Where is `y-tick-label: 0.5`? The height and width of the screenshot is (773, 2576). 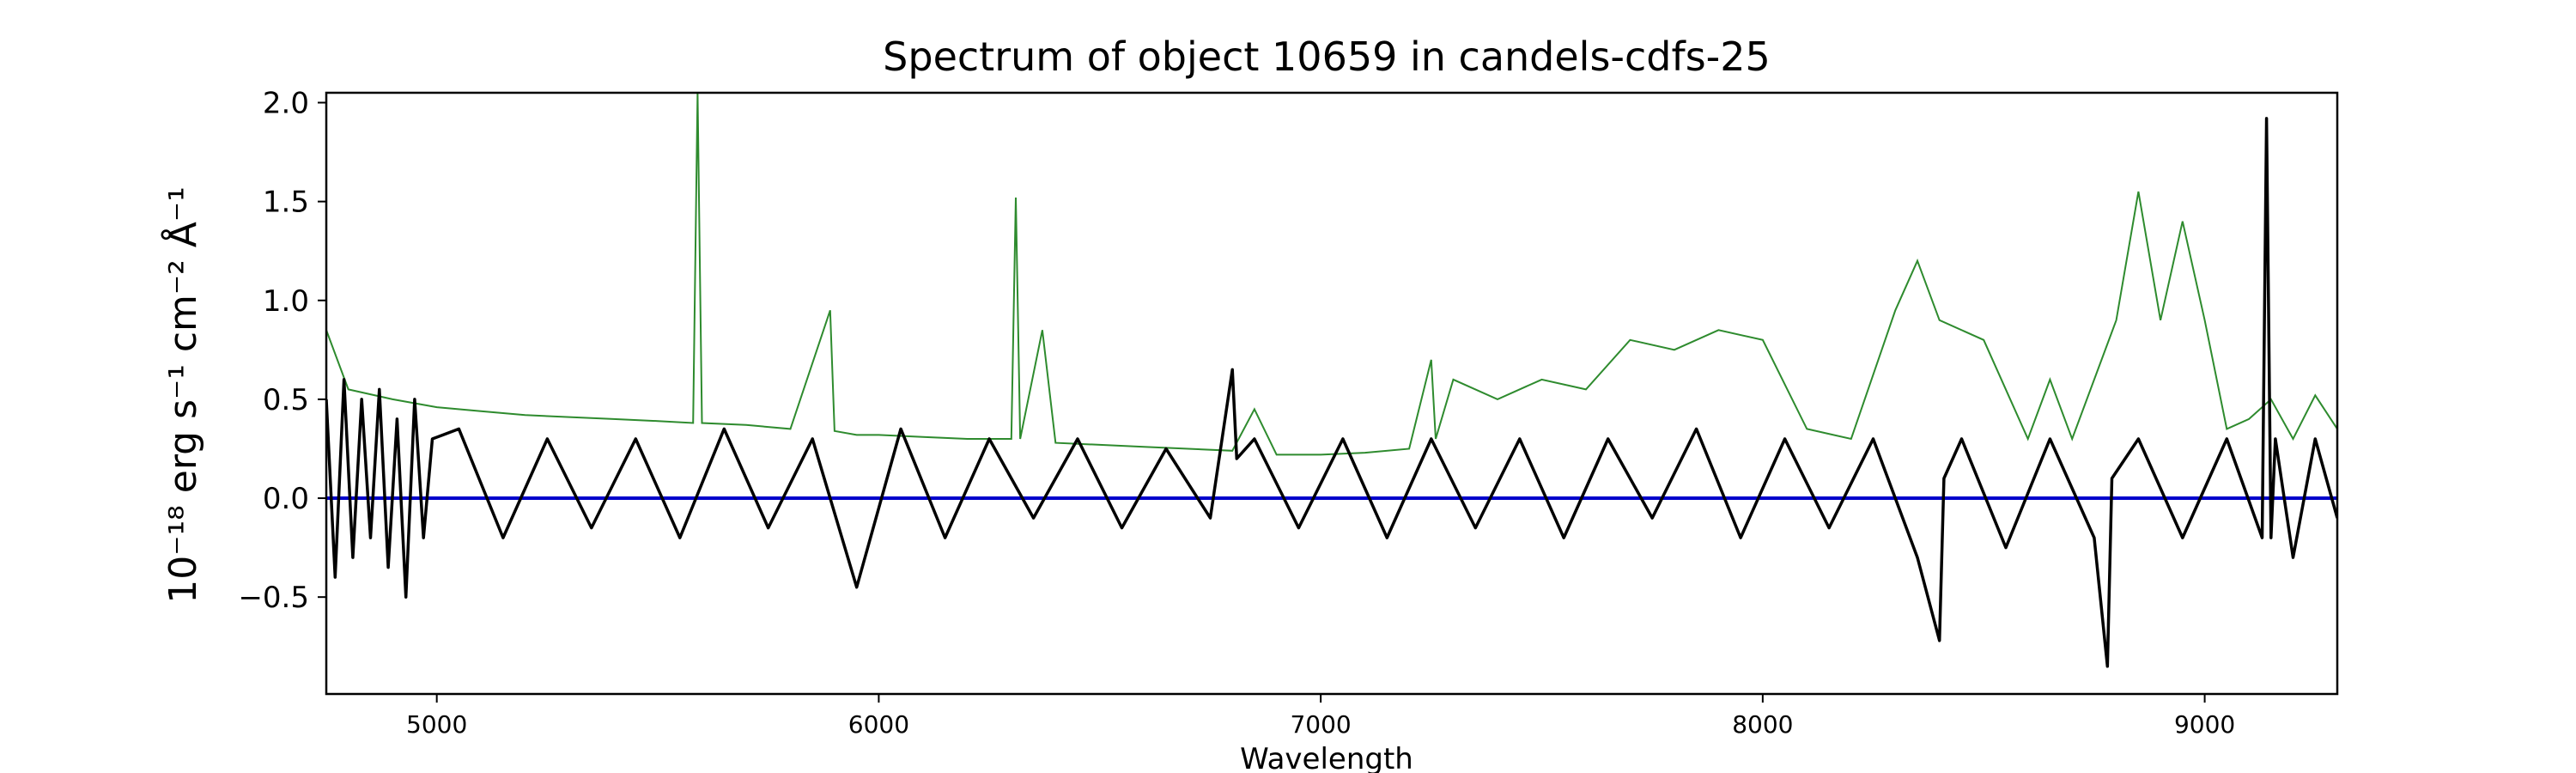 y-tick-label: 0.5 is located at coordinates (286, 400).